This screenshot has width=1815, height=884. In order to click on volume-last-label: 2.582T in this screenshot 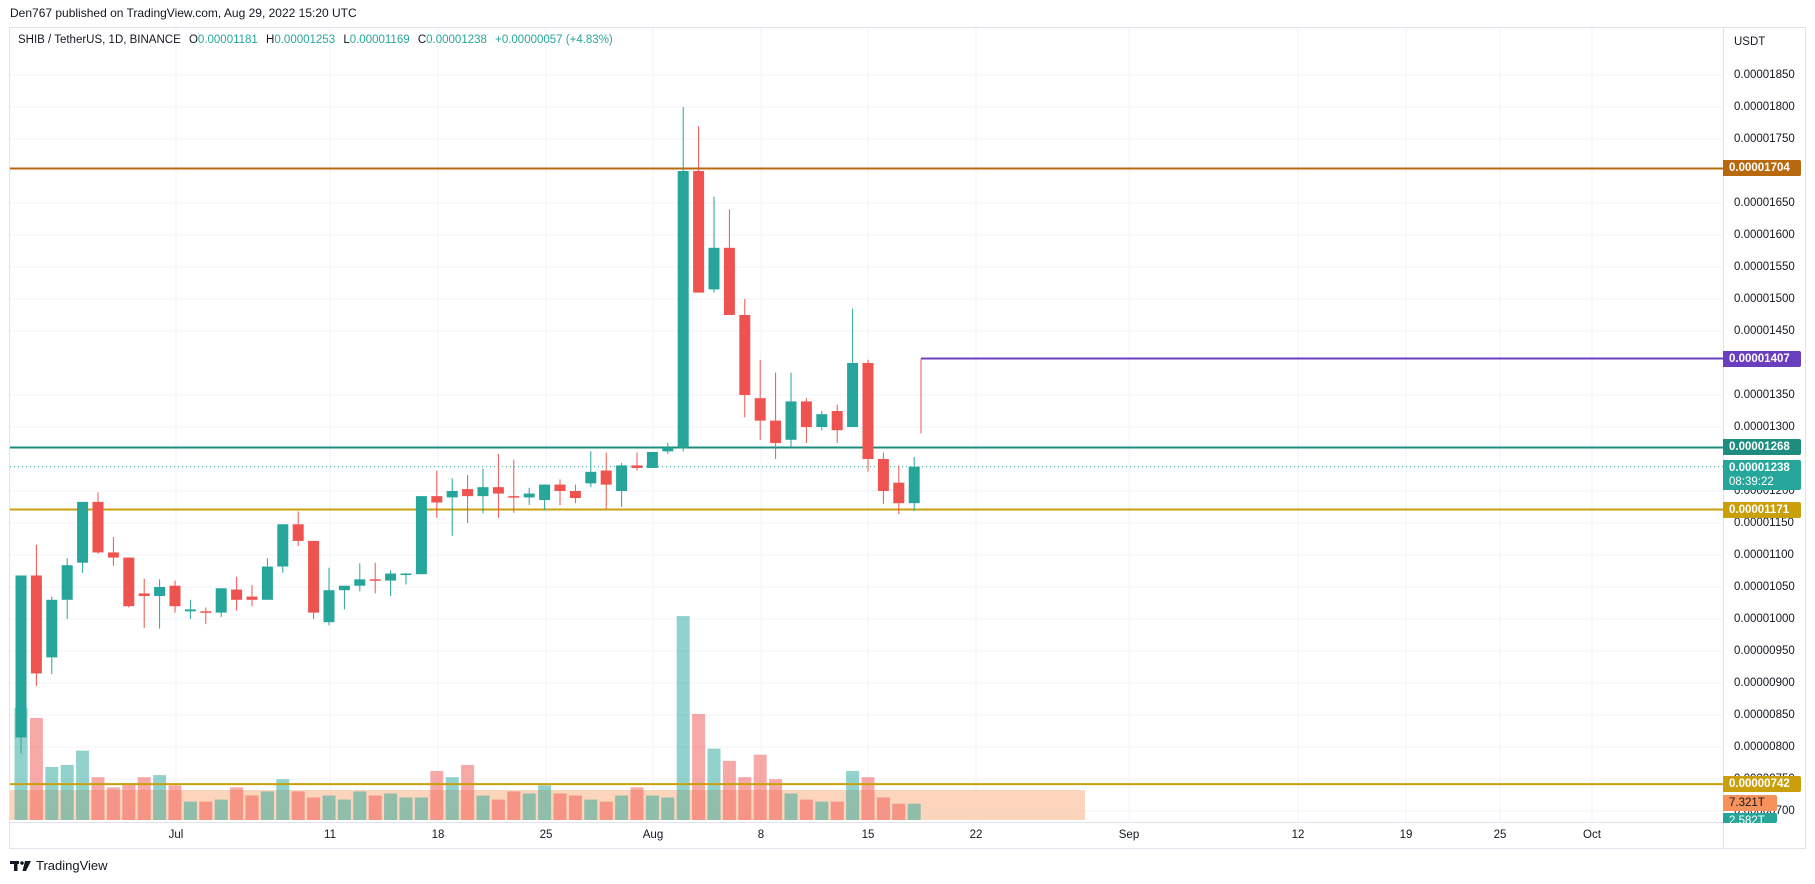, I will do `click(1750, 818)`.